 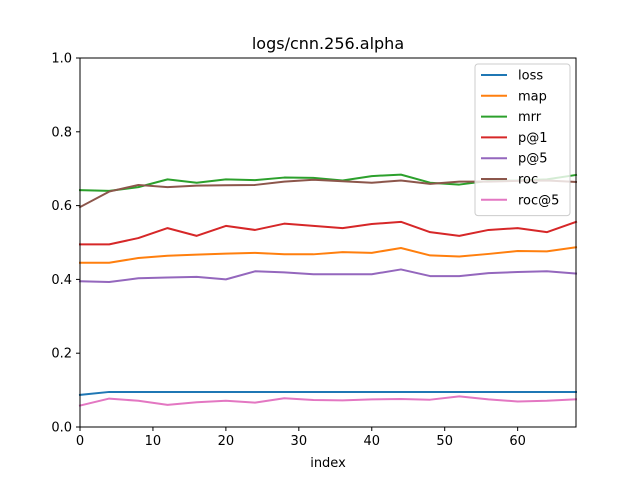 I want to click on legend-label-mrr: mrr, so click(x=530, y=117).